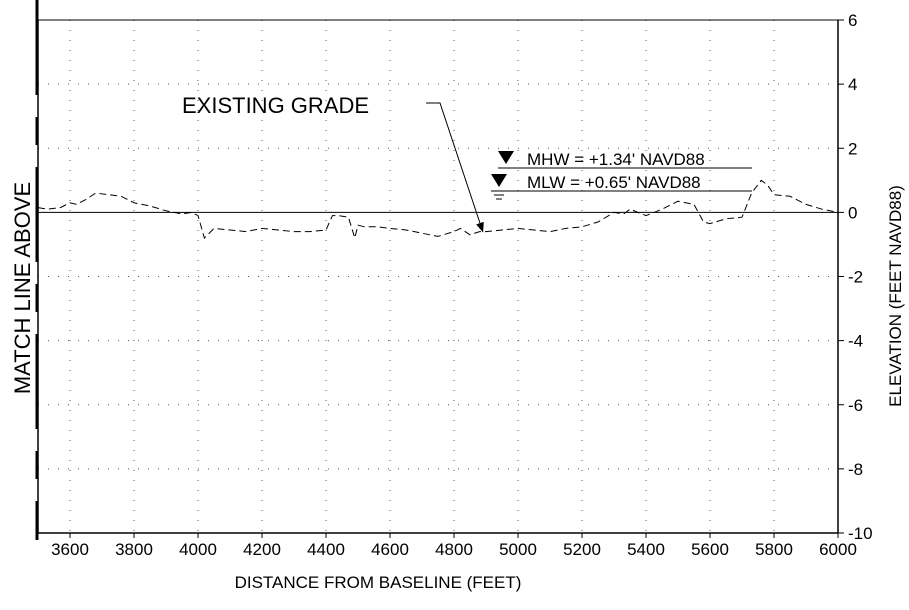 This screenshot has width=909, height=610. I want to click on mlw-triangle-icon, so click(499, 180).